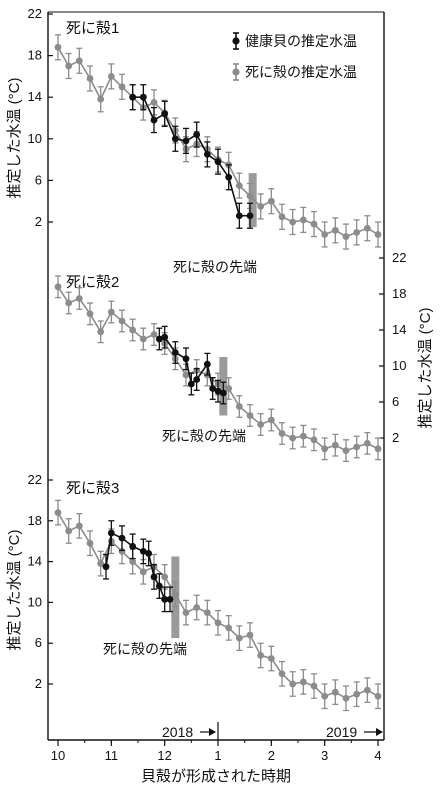 The width and height of the screenshot is (441, 793). Describe the element at coordinates (236, 41) in the screenshot. I see `legend-healthy-marker` at that location.